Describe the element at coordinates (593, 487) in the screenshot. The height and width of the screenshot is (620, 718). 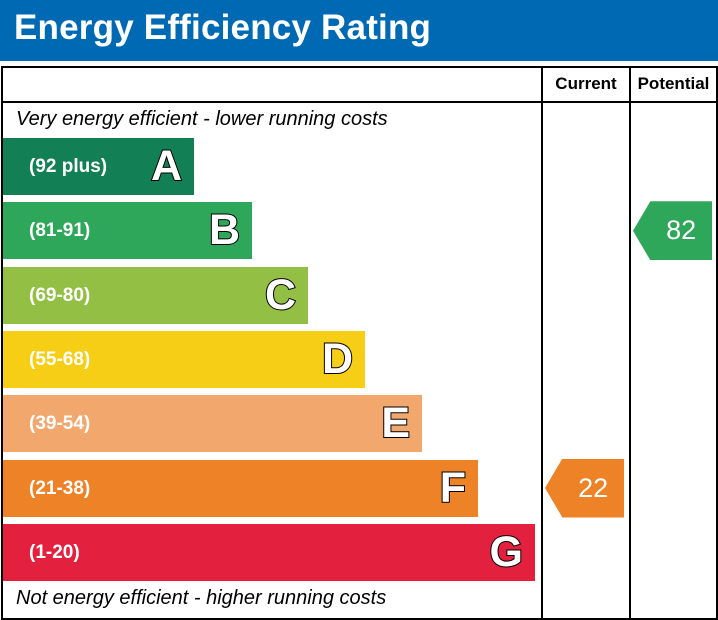
I see `current-rating-value: 22` at that location.